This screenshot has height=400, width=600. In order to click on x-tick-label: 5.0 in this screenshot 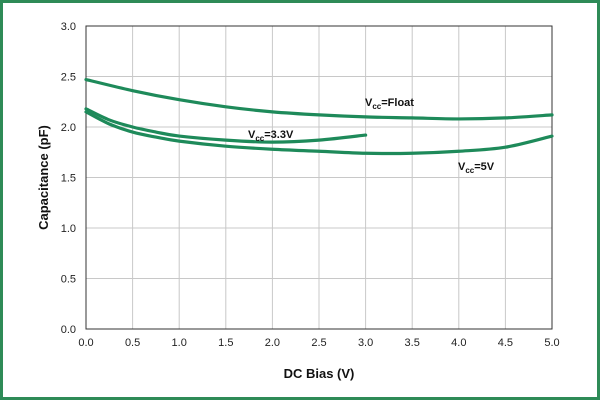, I will do `click(551, 343)`.